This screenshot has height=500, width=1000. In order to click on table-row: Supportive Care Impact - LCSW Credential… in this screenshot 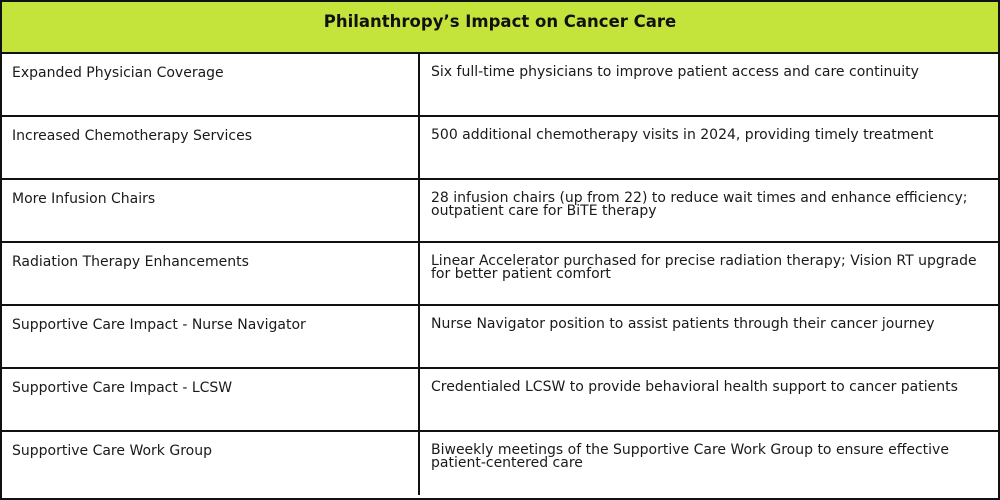, I will do `click(500, 400)`.